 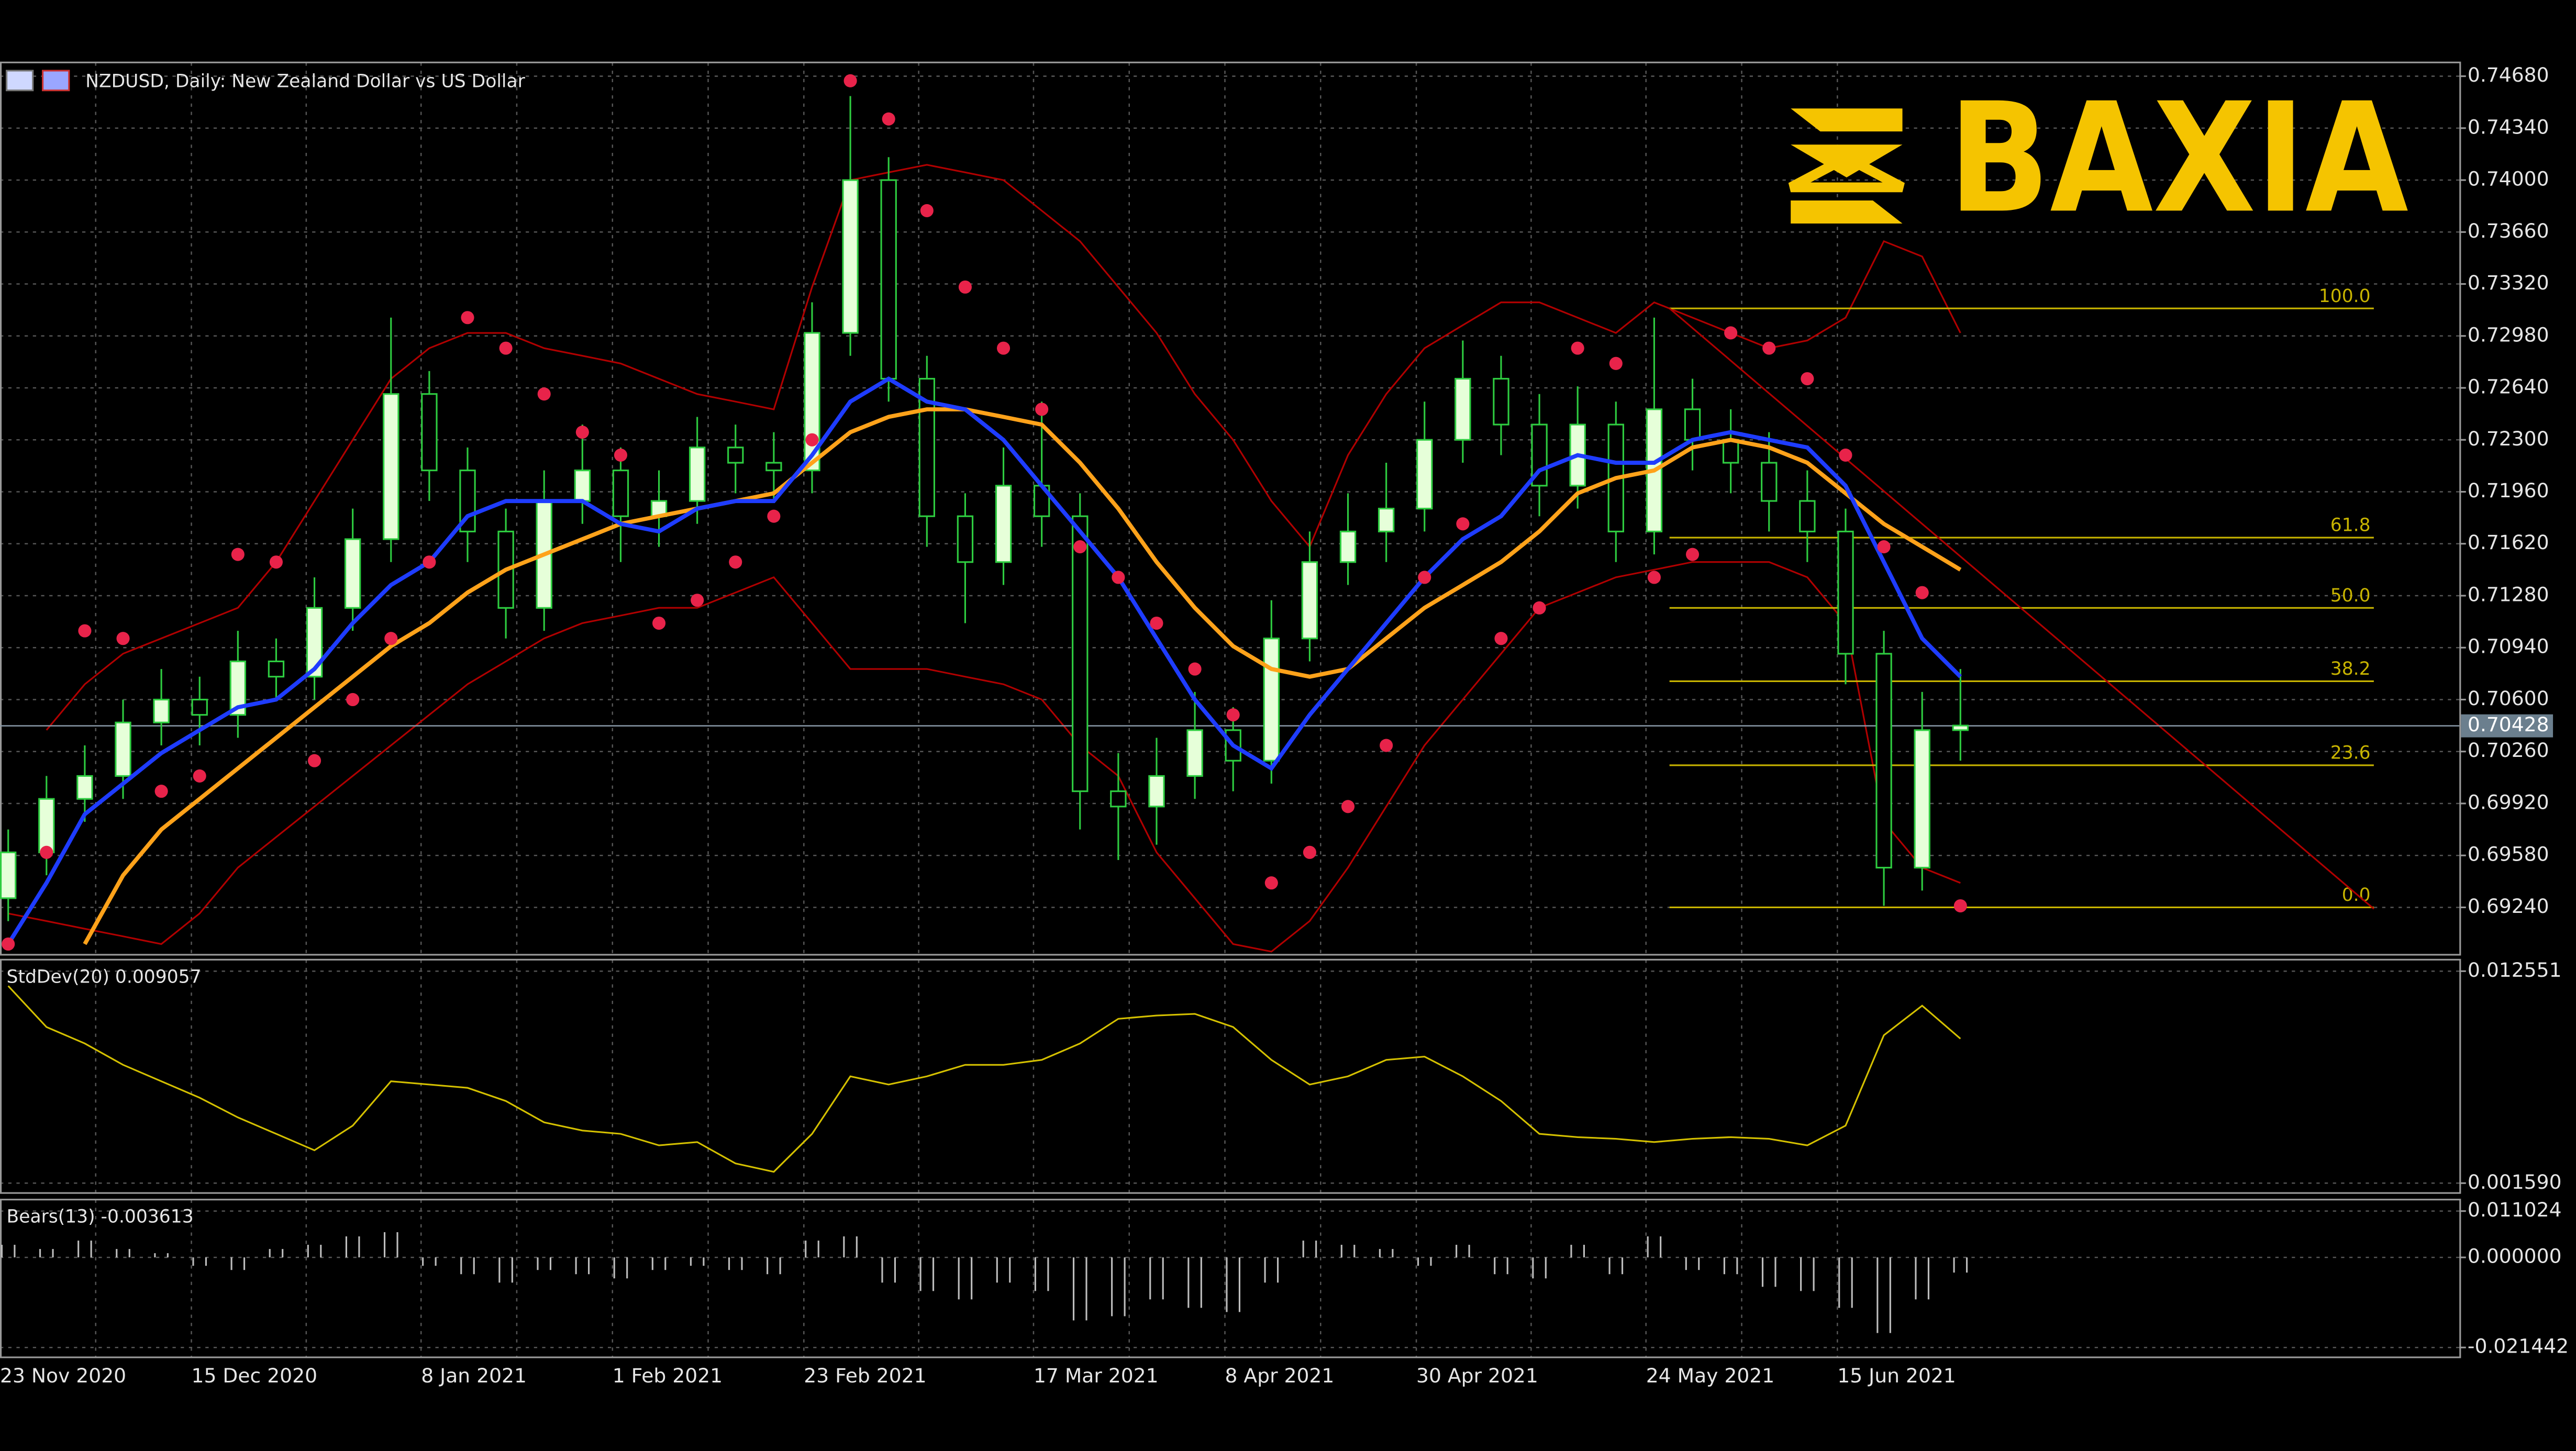 I want to click on y-tick-label: 0.71620, so click(x=2508, y=543).